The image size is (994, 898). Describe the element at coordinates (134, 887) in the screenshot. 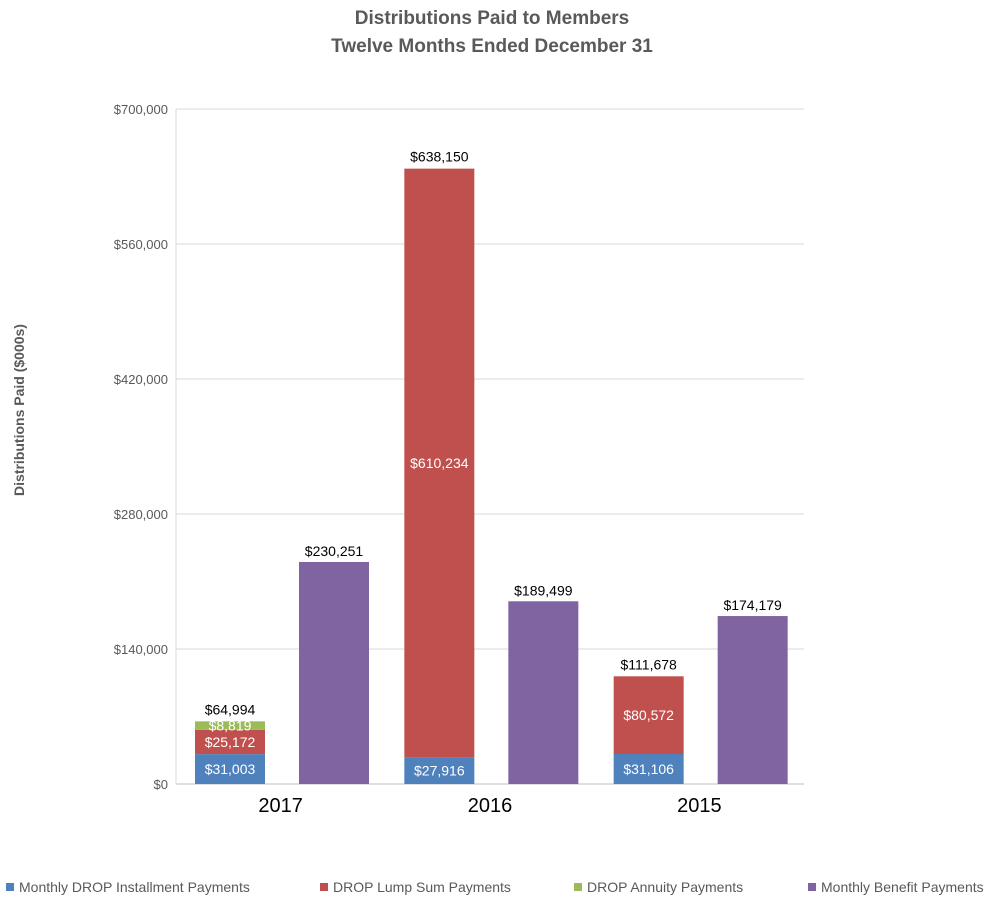

I see `legend-item: Monthly DROP Installment Payments` at that location.